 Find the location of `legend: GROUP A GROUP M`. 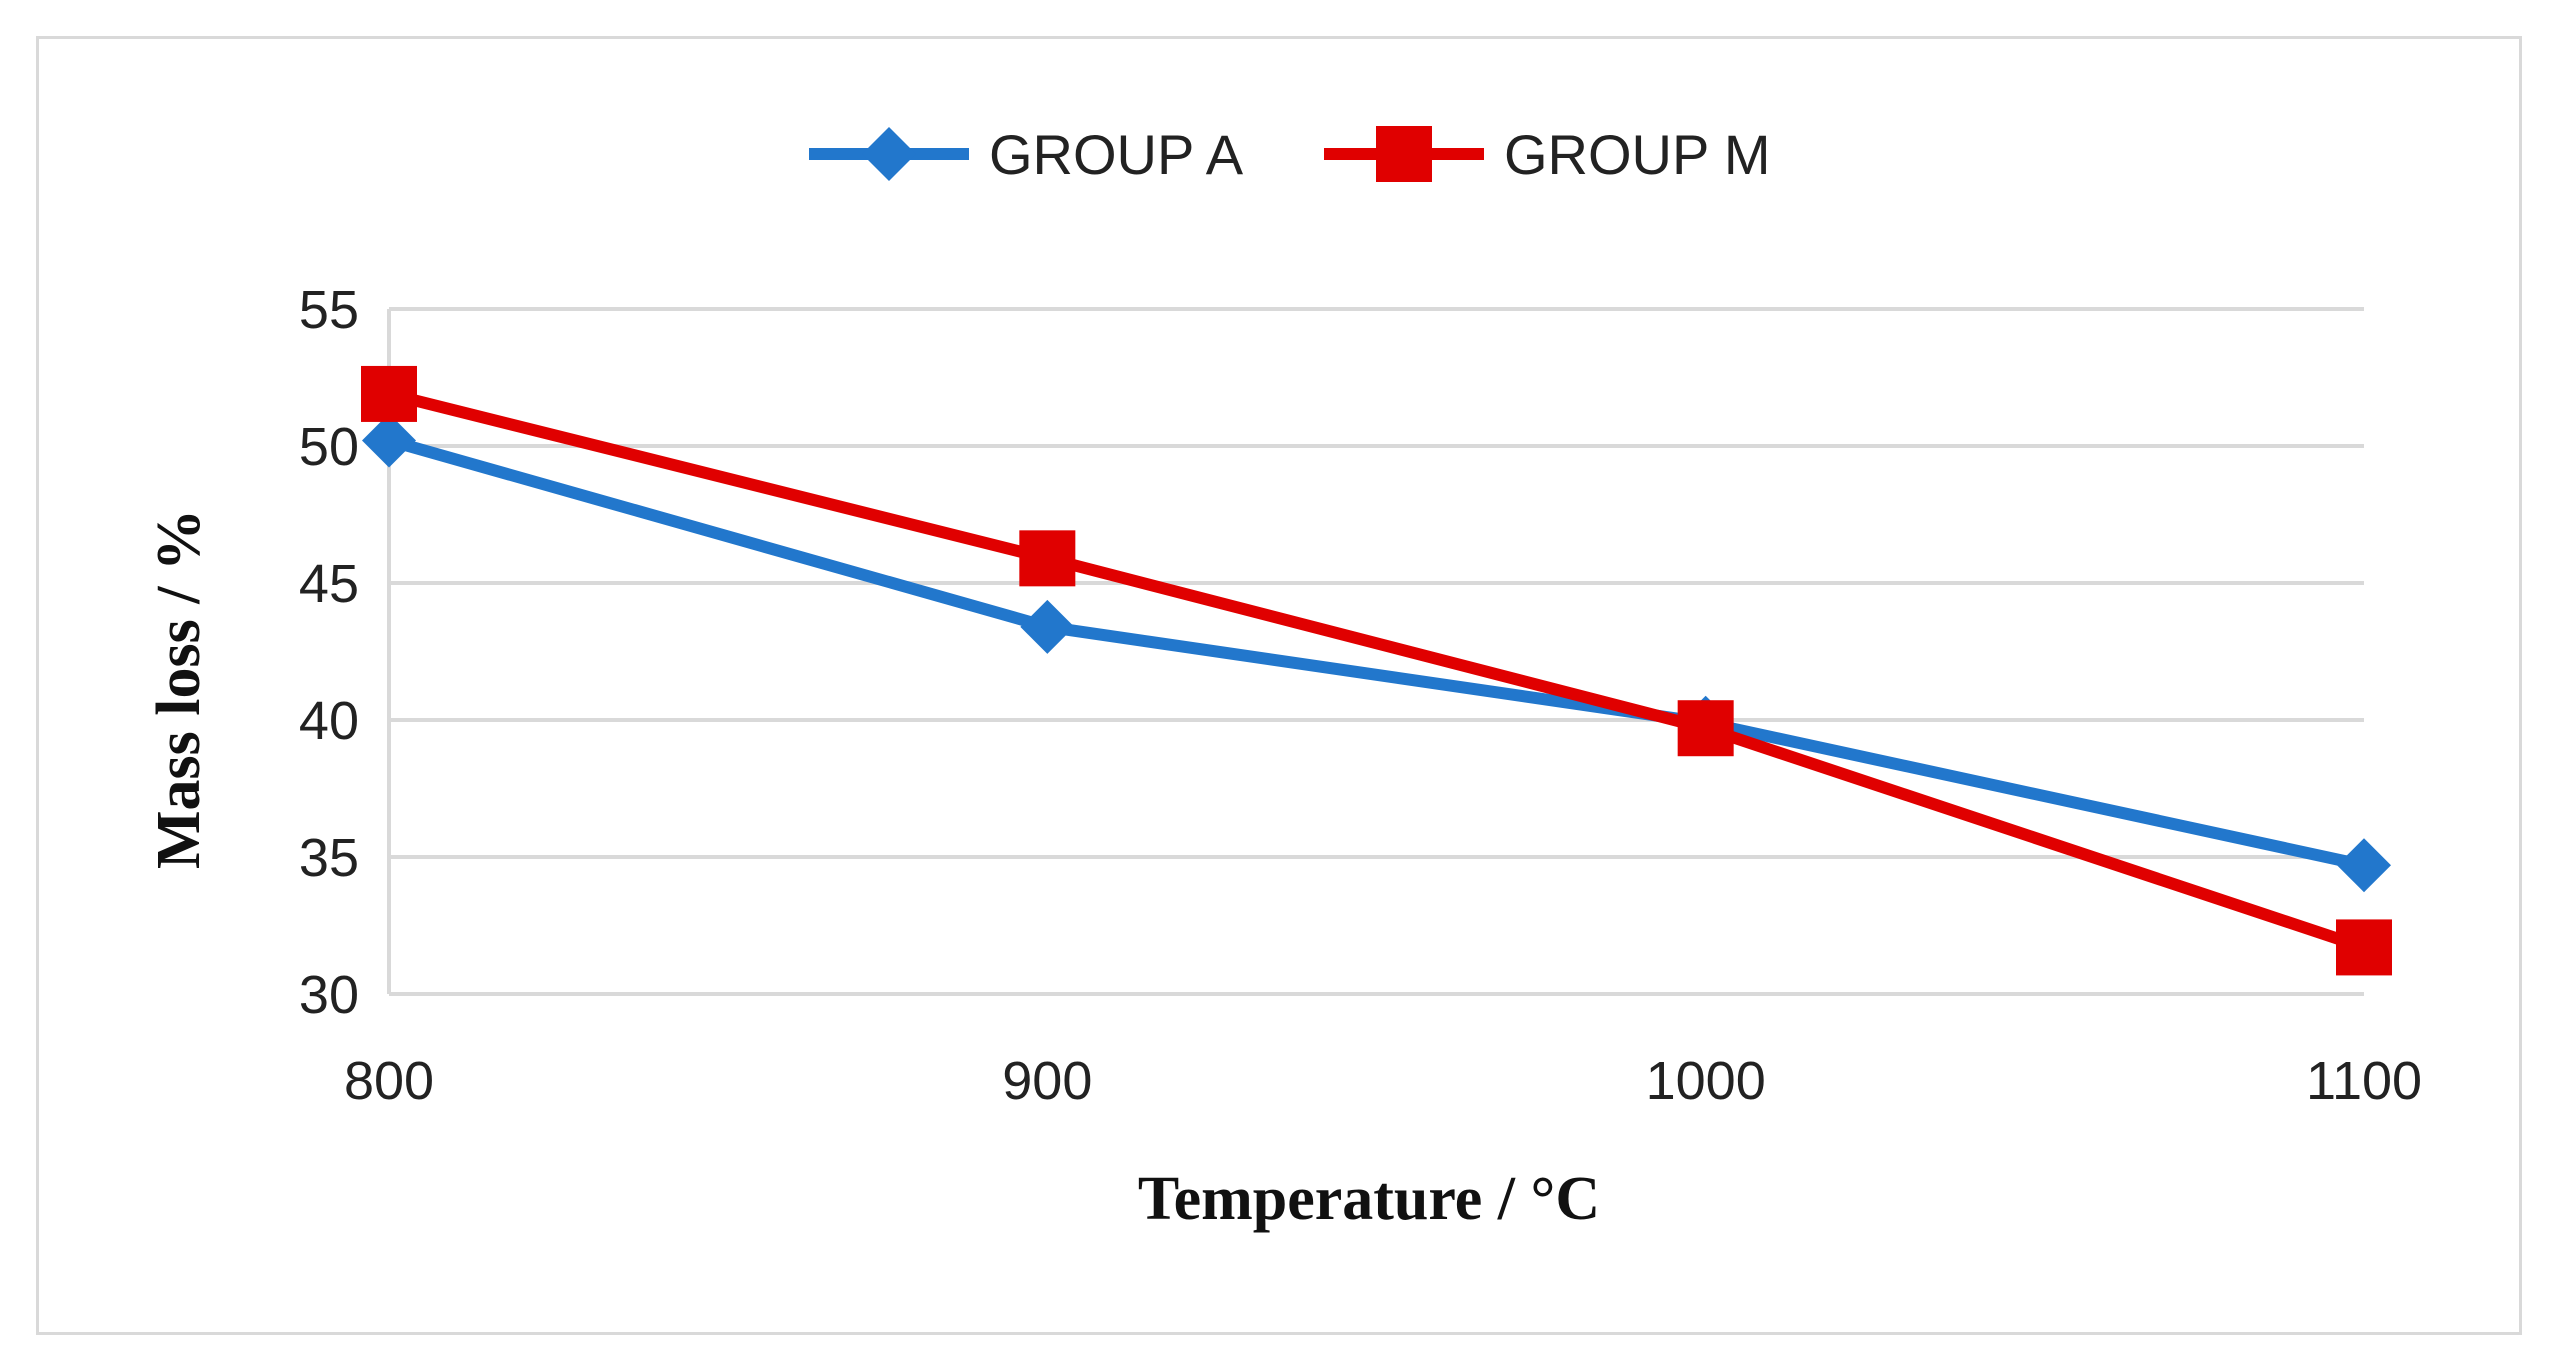

legend: GROUP A GROUP M is located at coordinates (1290, 154).